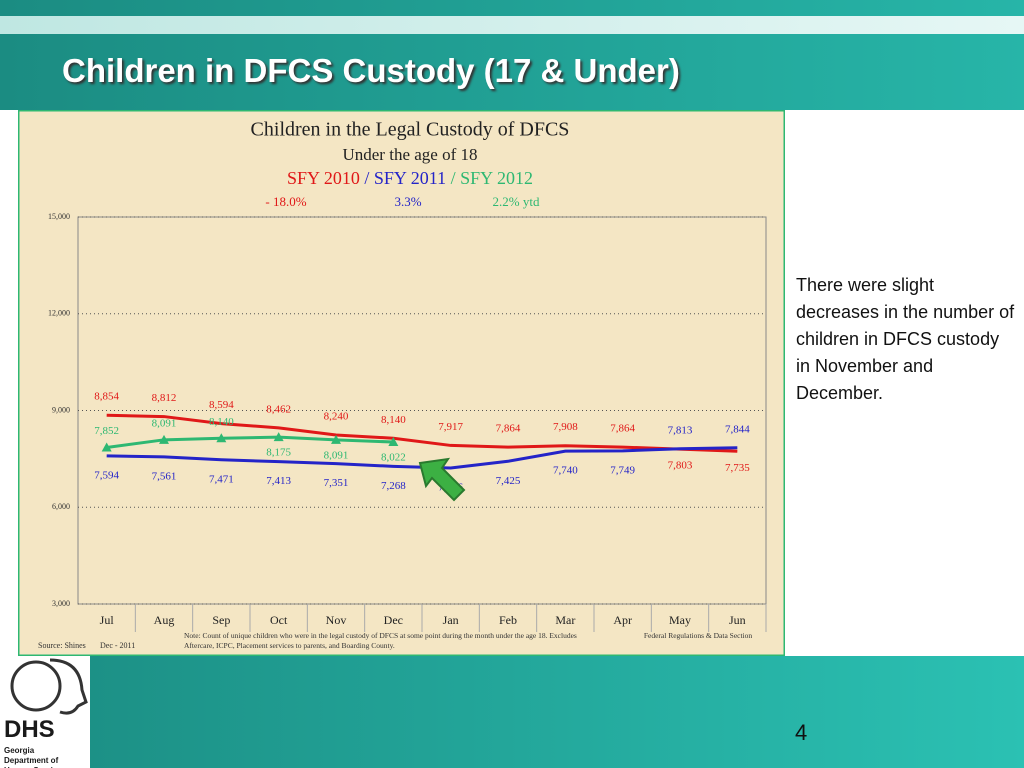 The image size is (1024, 768). I want to click on header-band, so click(512, 55).